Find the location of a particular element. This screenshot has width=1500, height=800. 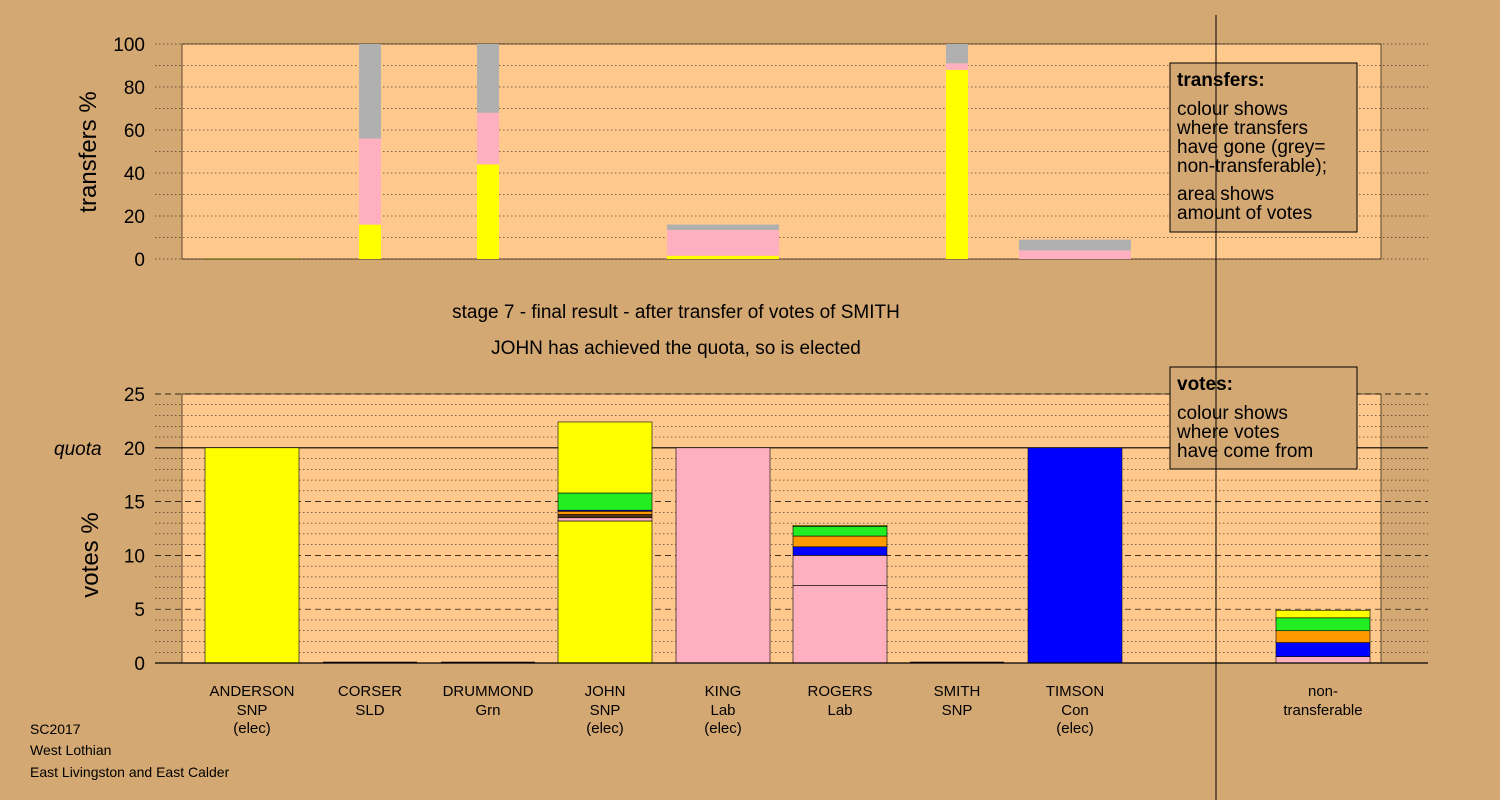

votes-y-tick: 20 is located at coordinates (134, 449).